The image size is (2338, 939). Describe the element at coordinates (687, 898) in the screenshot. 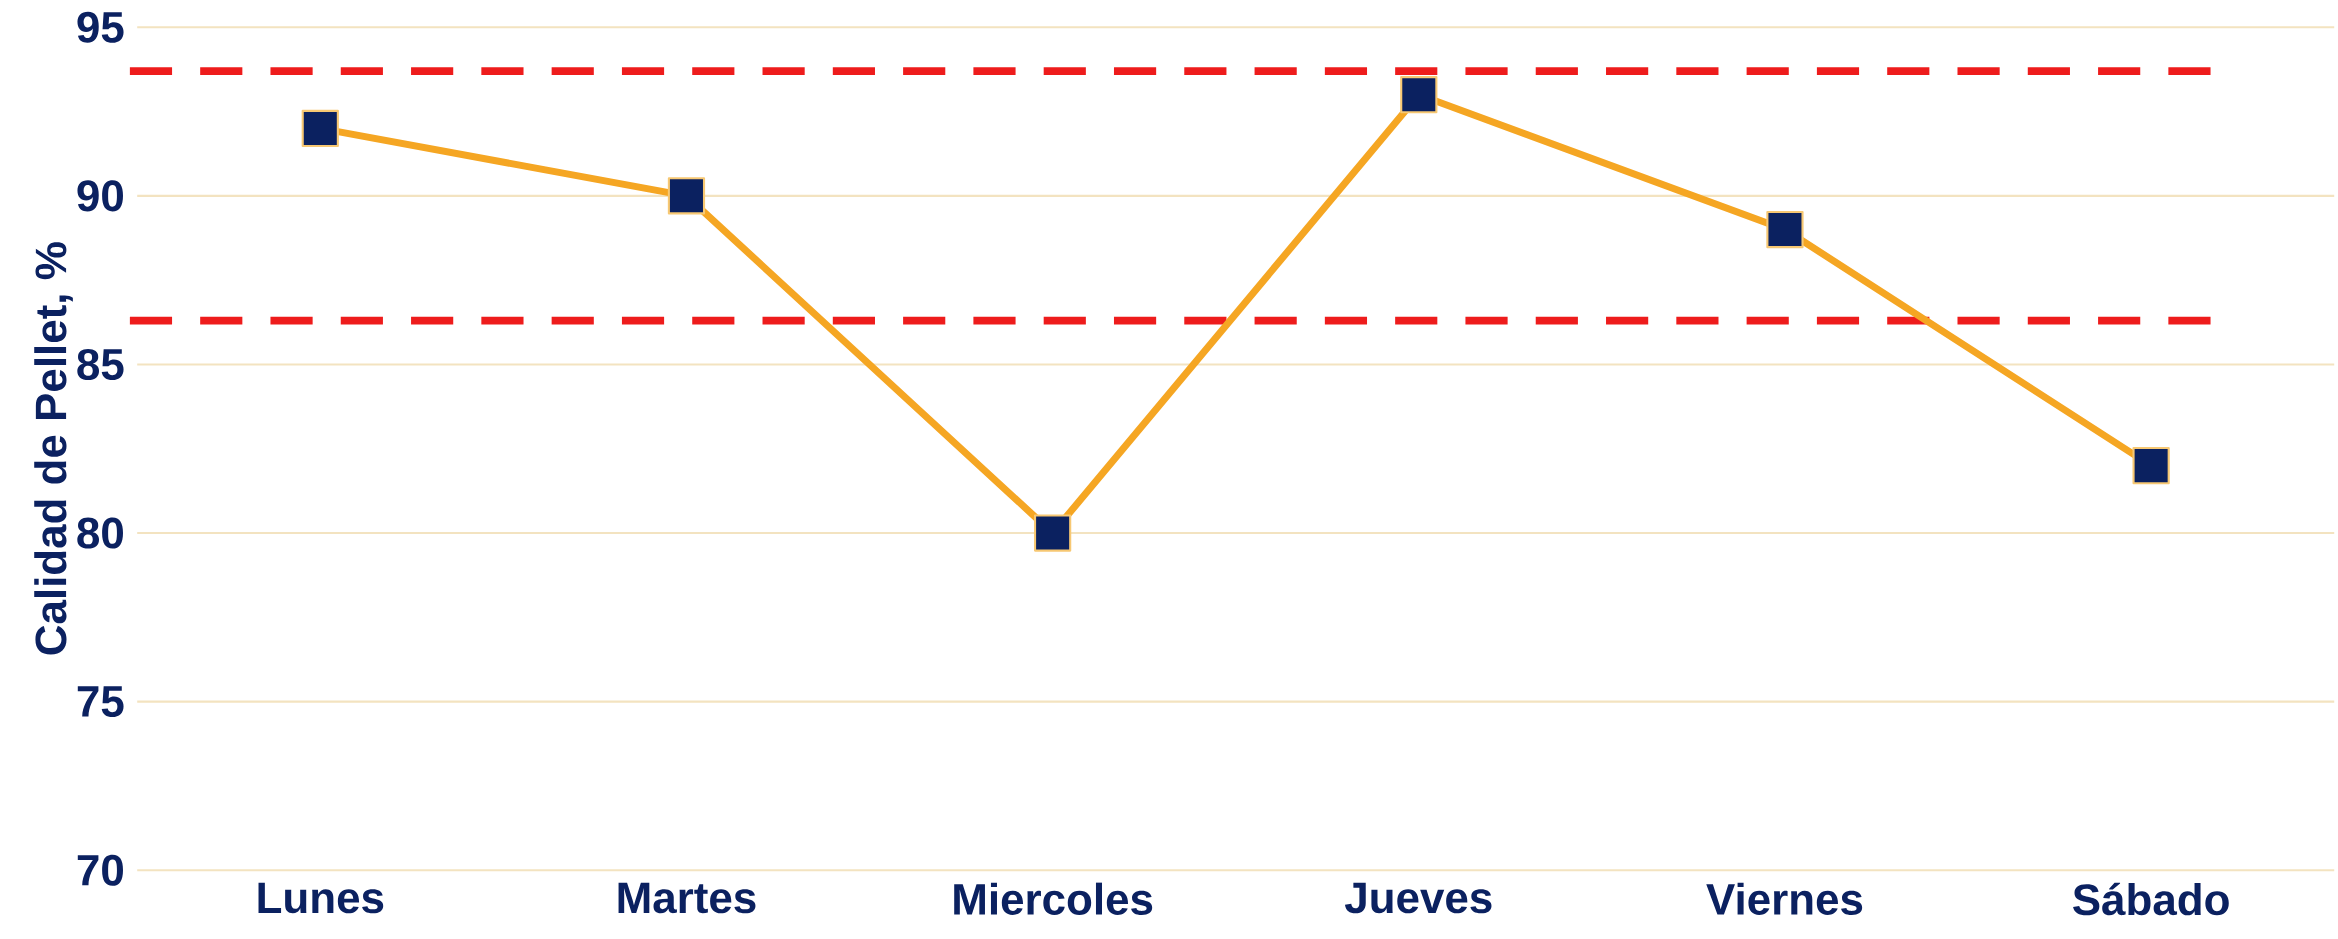

I see `x-tick-label: Martes` at that location.